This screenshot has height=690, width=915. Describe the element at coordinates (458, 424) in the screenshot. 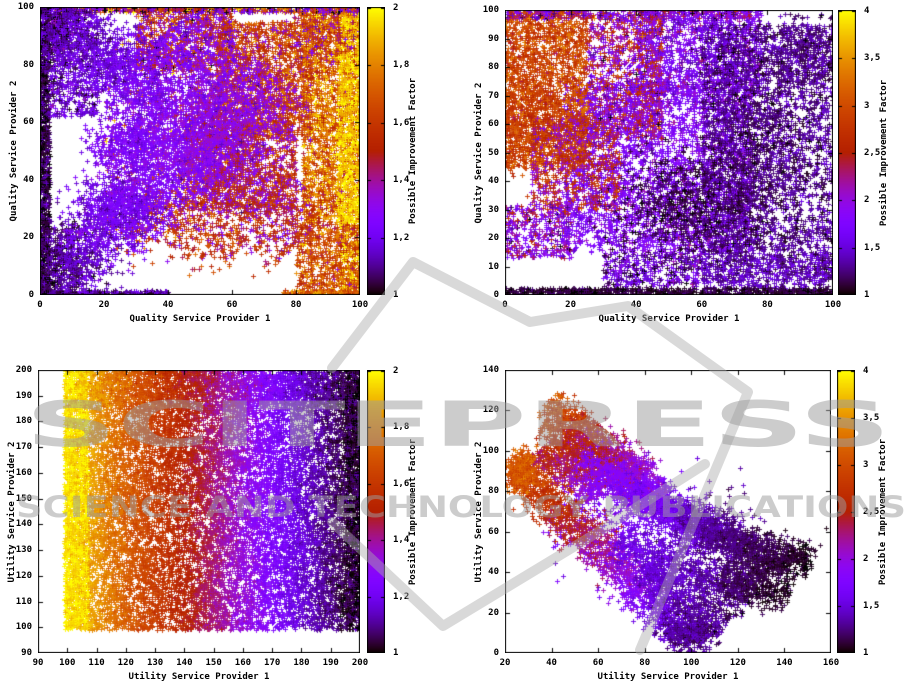

I see `watermark-title: SCITEPRESS` at that location.